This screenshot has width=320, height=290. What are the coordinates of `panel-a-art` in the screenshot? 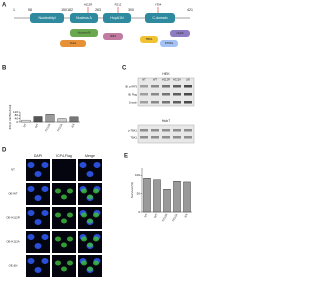 It's located at (102, 30).